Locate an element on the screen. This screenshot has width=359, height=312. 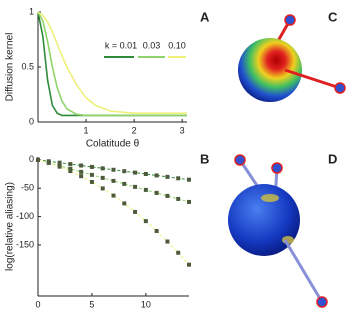
panel-label: B is located at coordinates (204, 158).